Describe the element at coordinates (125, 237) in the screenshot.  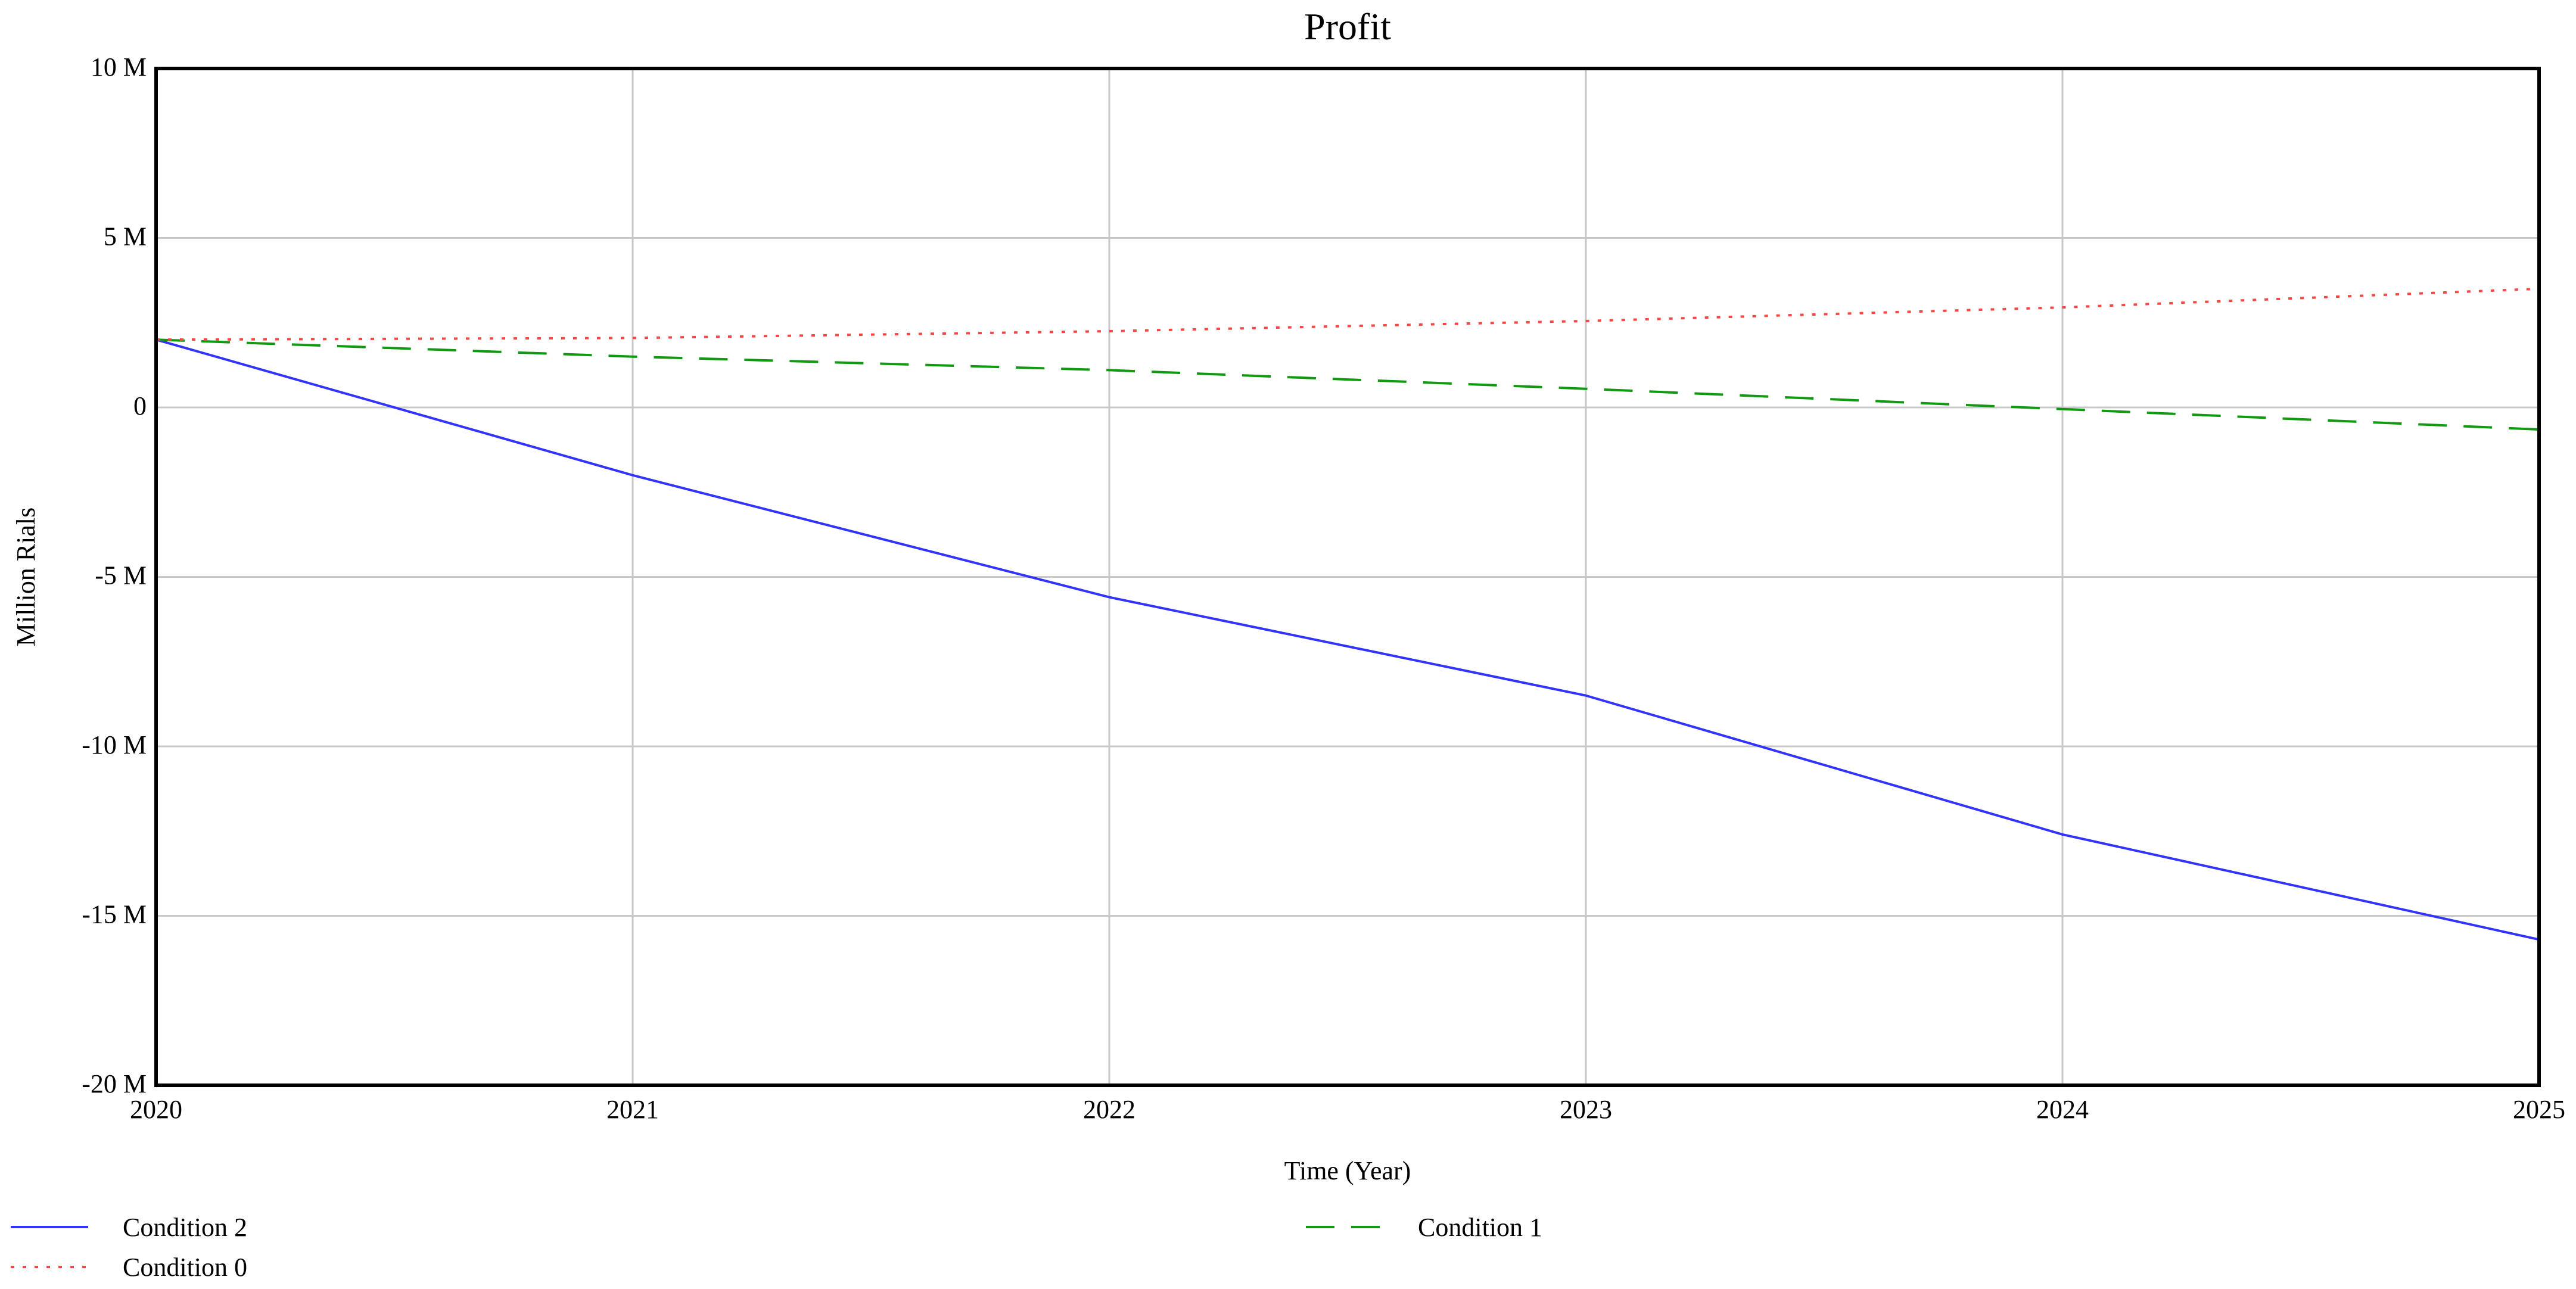
I see `y-tick-label: 5 M` at that location.